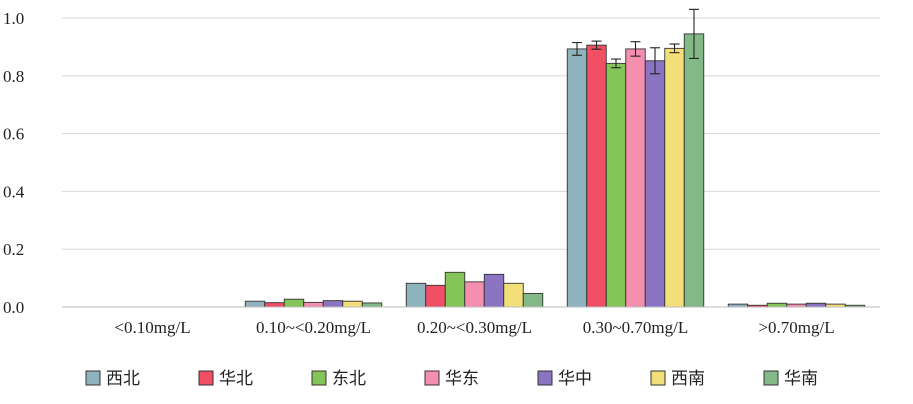 The height and width of the screenshot is (404, 913). Describe the element at coordinates (635, 41) in the screenshot. I see `error-bars` at that location.